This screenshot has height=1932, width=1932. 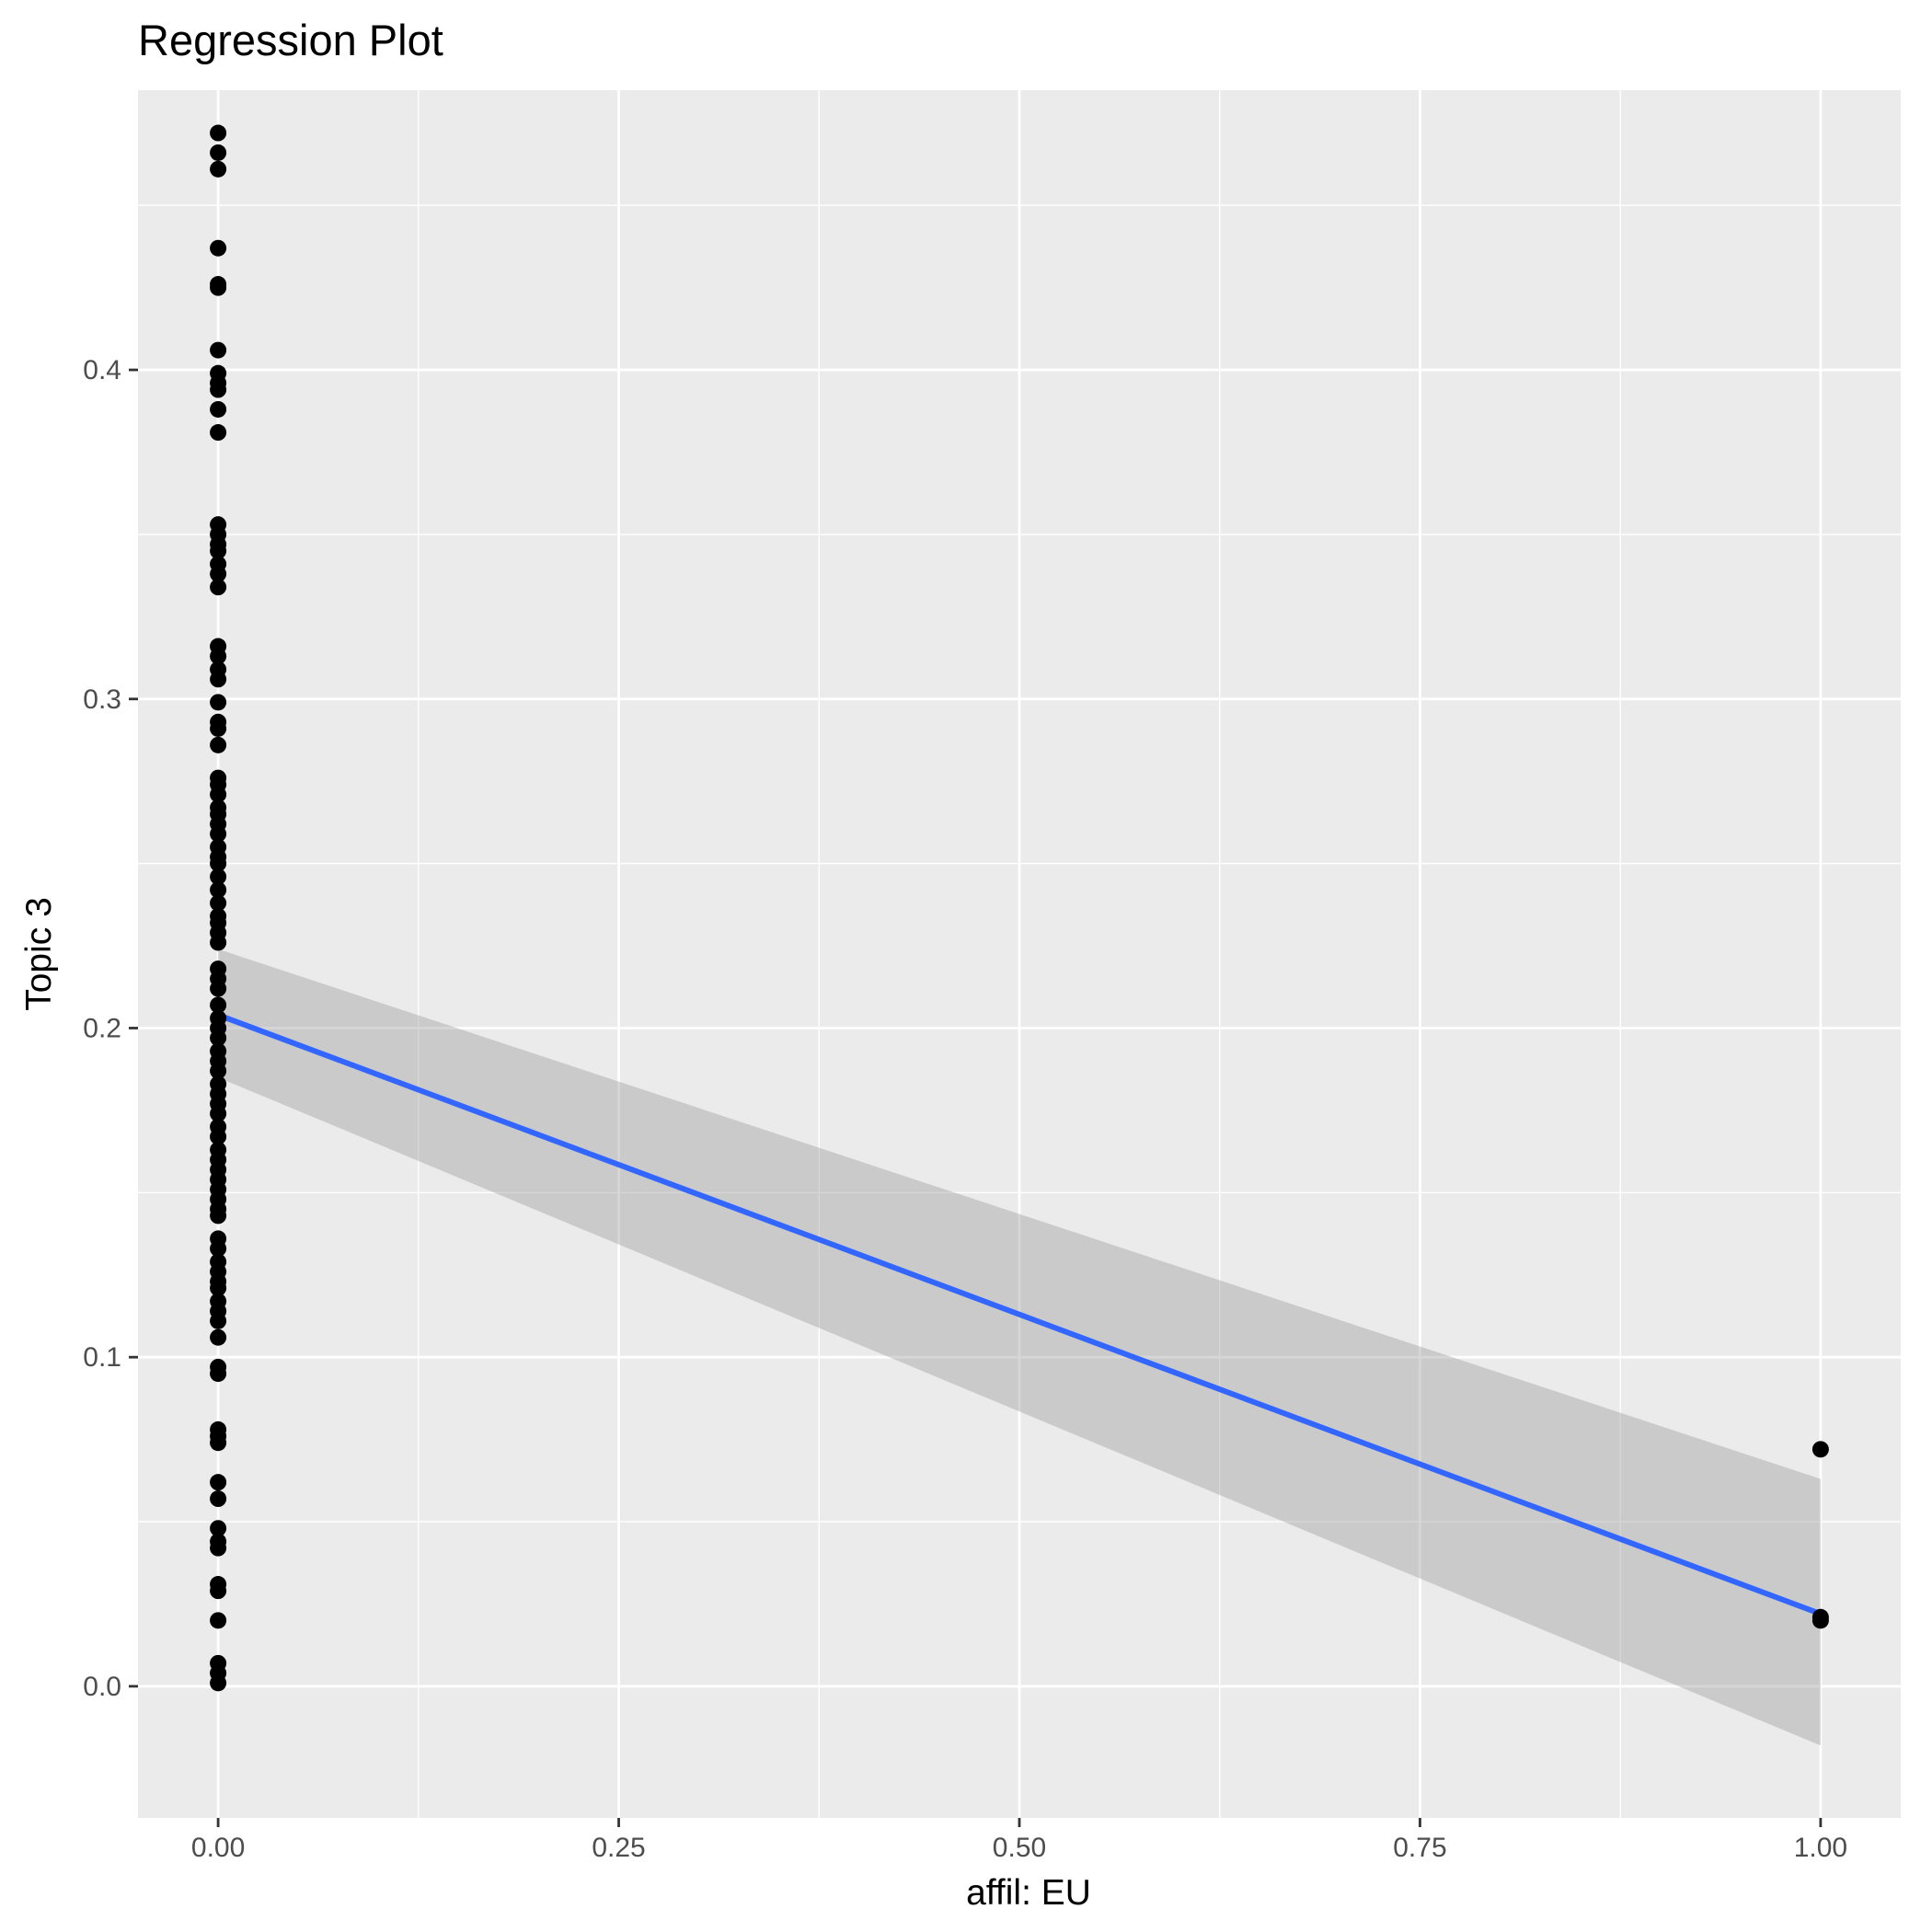 What do you see at coordinates (618, 1848) in the screenshot?
I see `x-tick-label: 0.25` at bounding box center [618, 1848].